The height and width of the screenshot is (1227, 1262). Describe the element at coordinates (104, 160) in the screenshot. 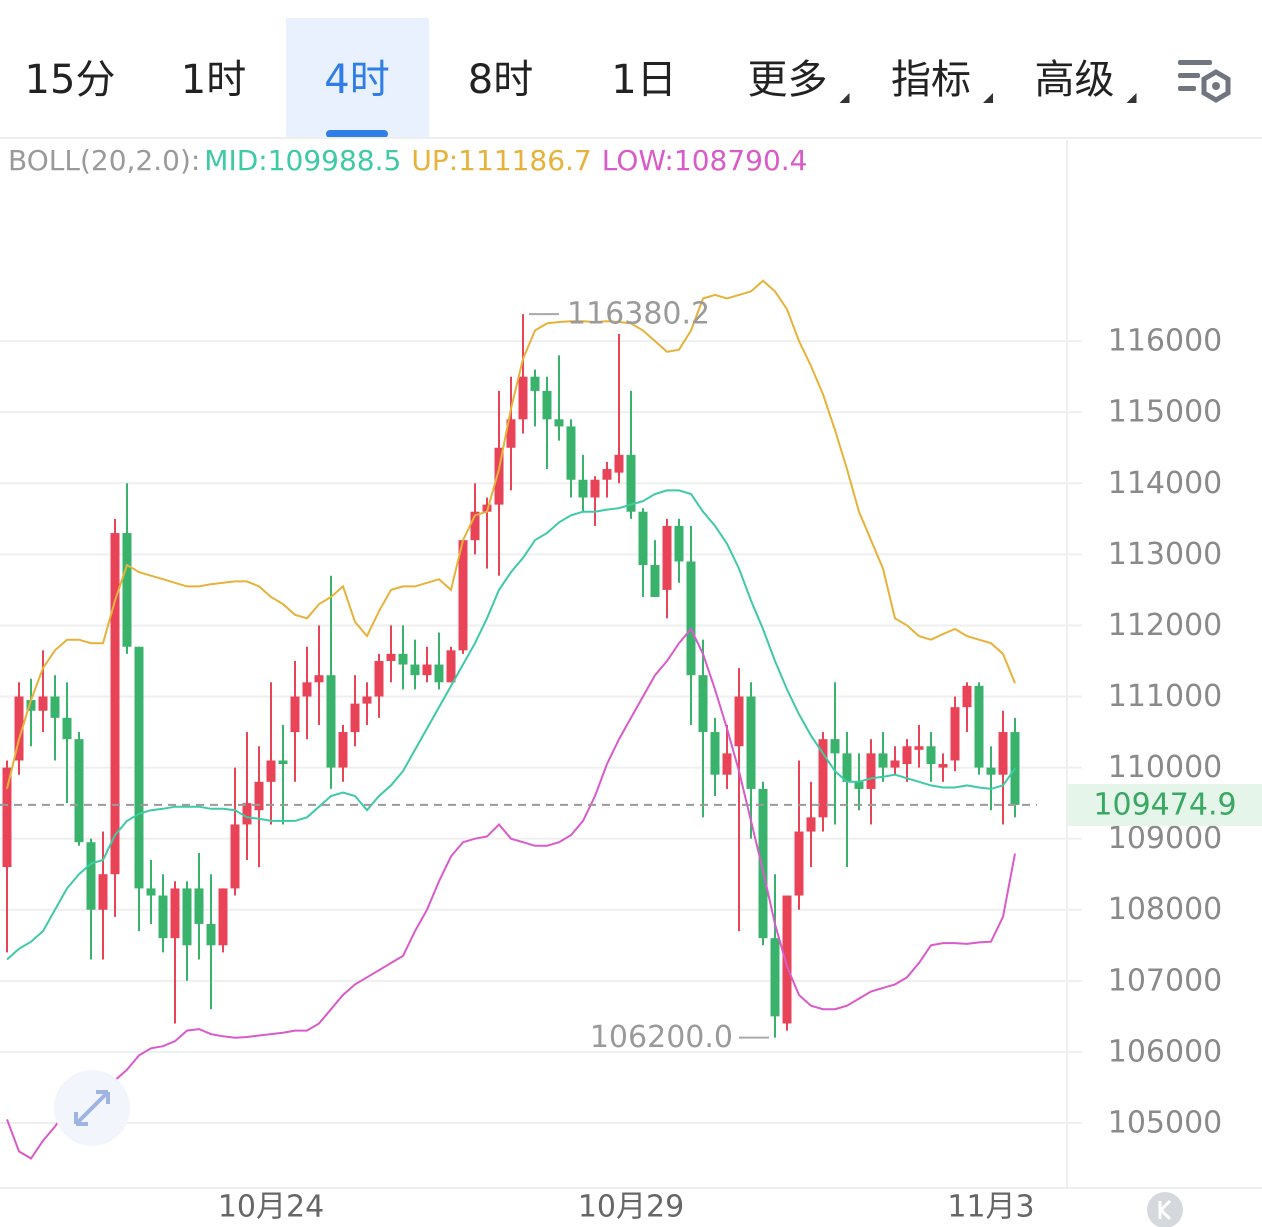

I see `indicator-title: BOLL(20,2.0):` at that location.